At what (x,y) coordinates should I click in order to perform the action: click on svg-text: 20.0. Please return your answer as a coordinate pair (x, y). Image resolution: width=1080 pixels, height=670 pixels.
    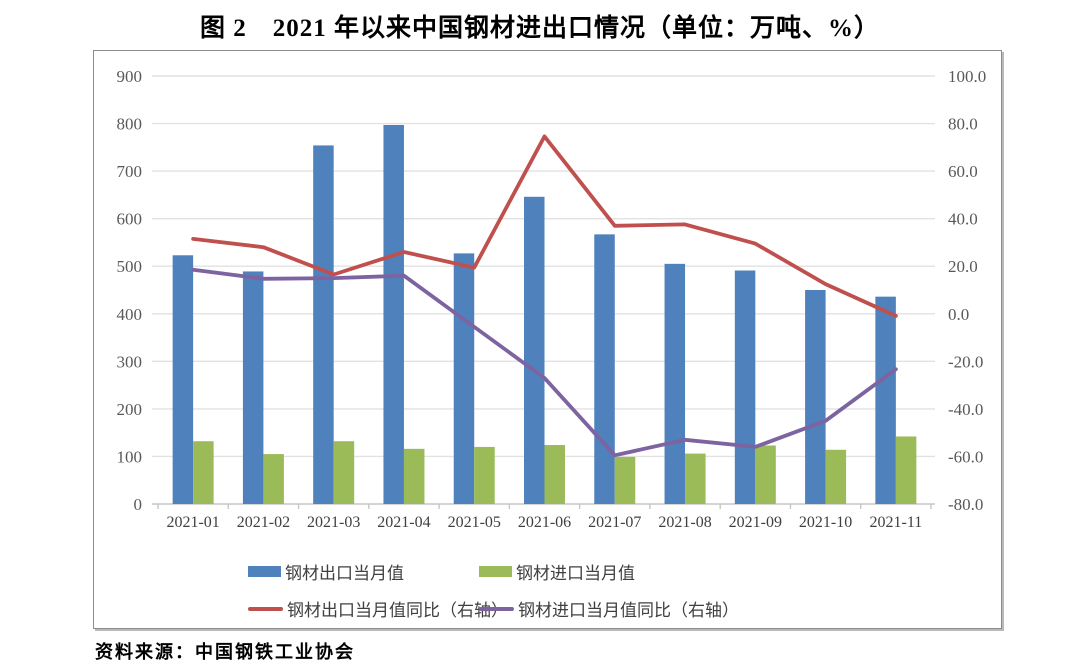
    Looking at the image, I should click on (963, 266).